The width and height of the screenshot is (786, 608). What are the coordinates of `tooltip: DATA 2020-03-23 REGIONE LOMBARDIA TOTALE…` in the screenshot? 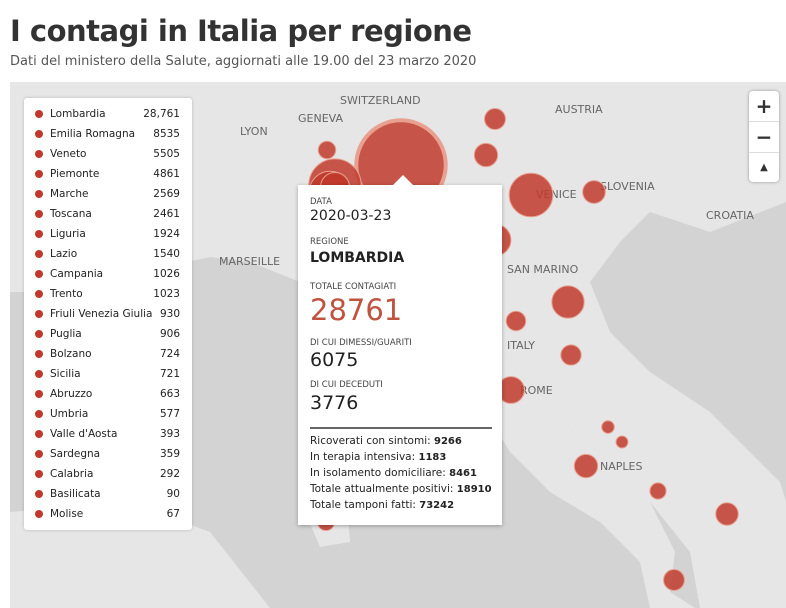 It's located at (400, 350).